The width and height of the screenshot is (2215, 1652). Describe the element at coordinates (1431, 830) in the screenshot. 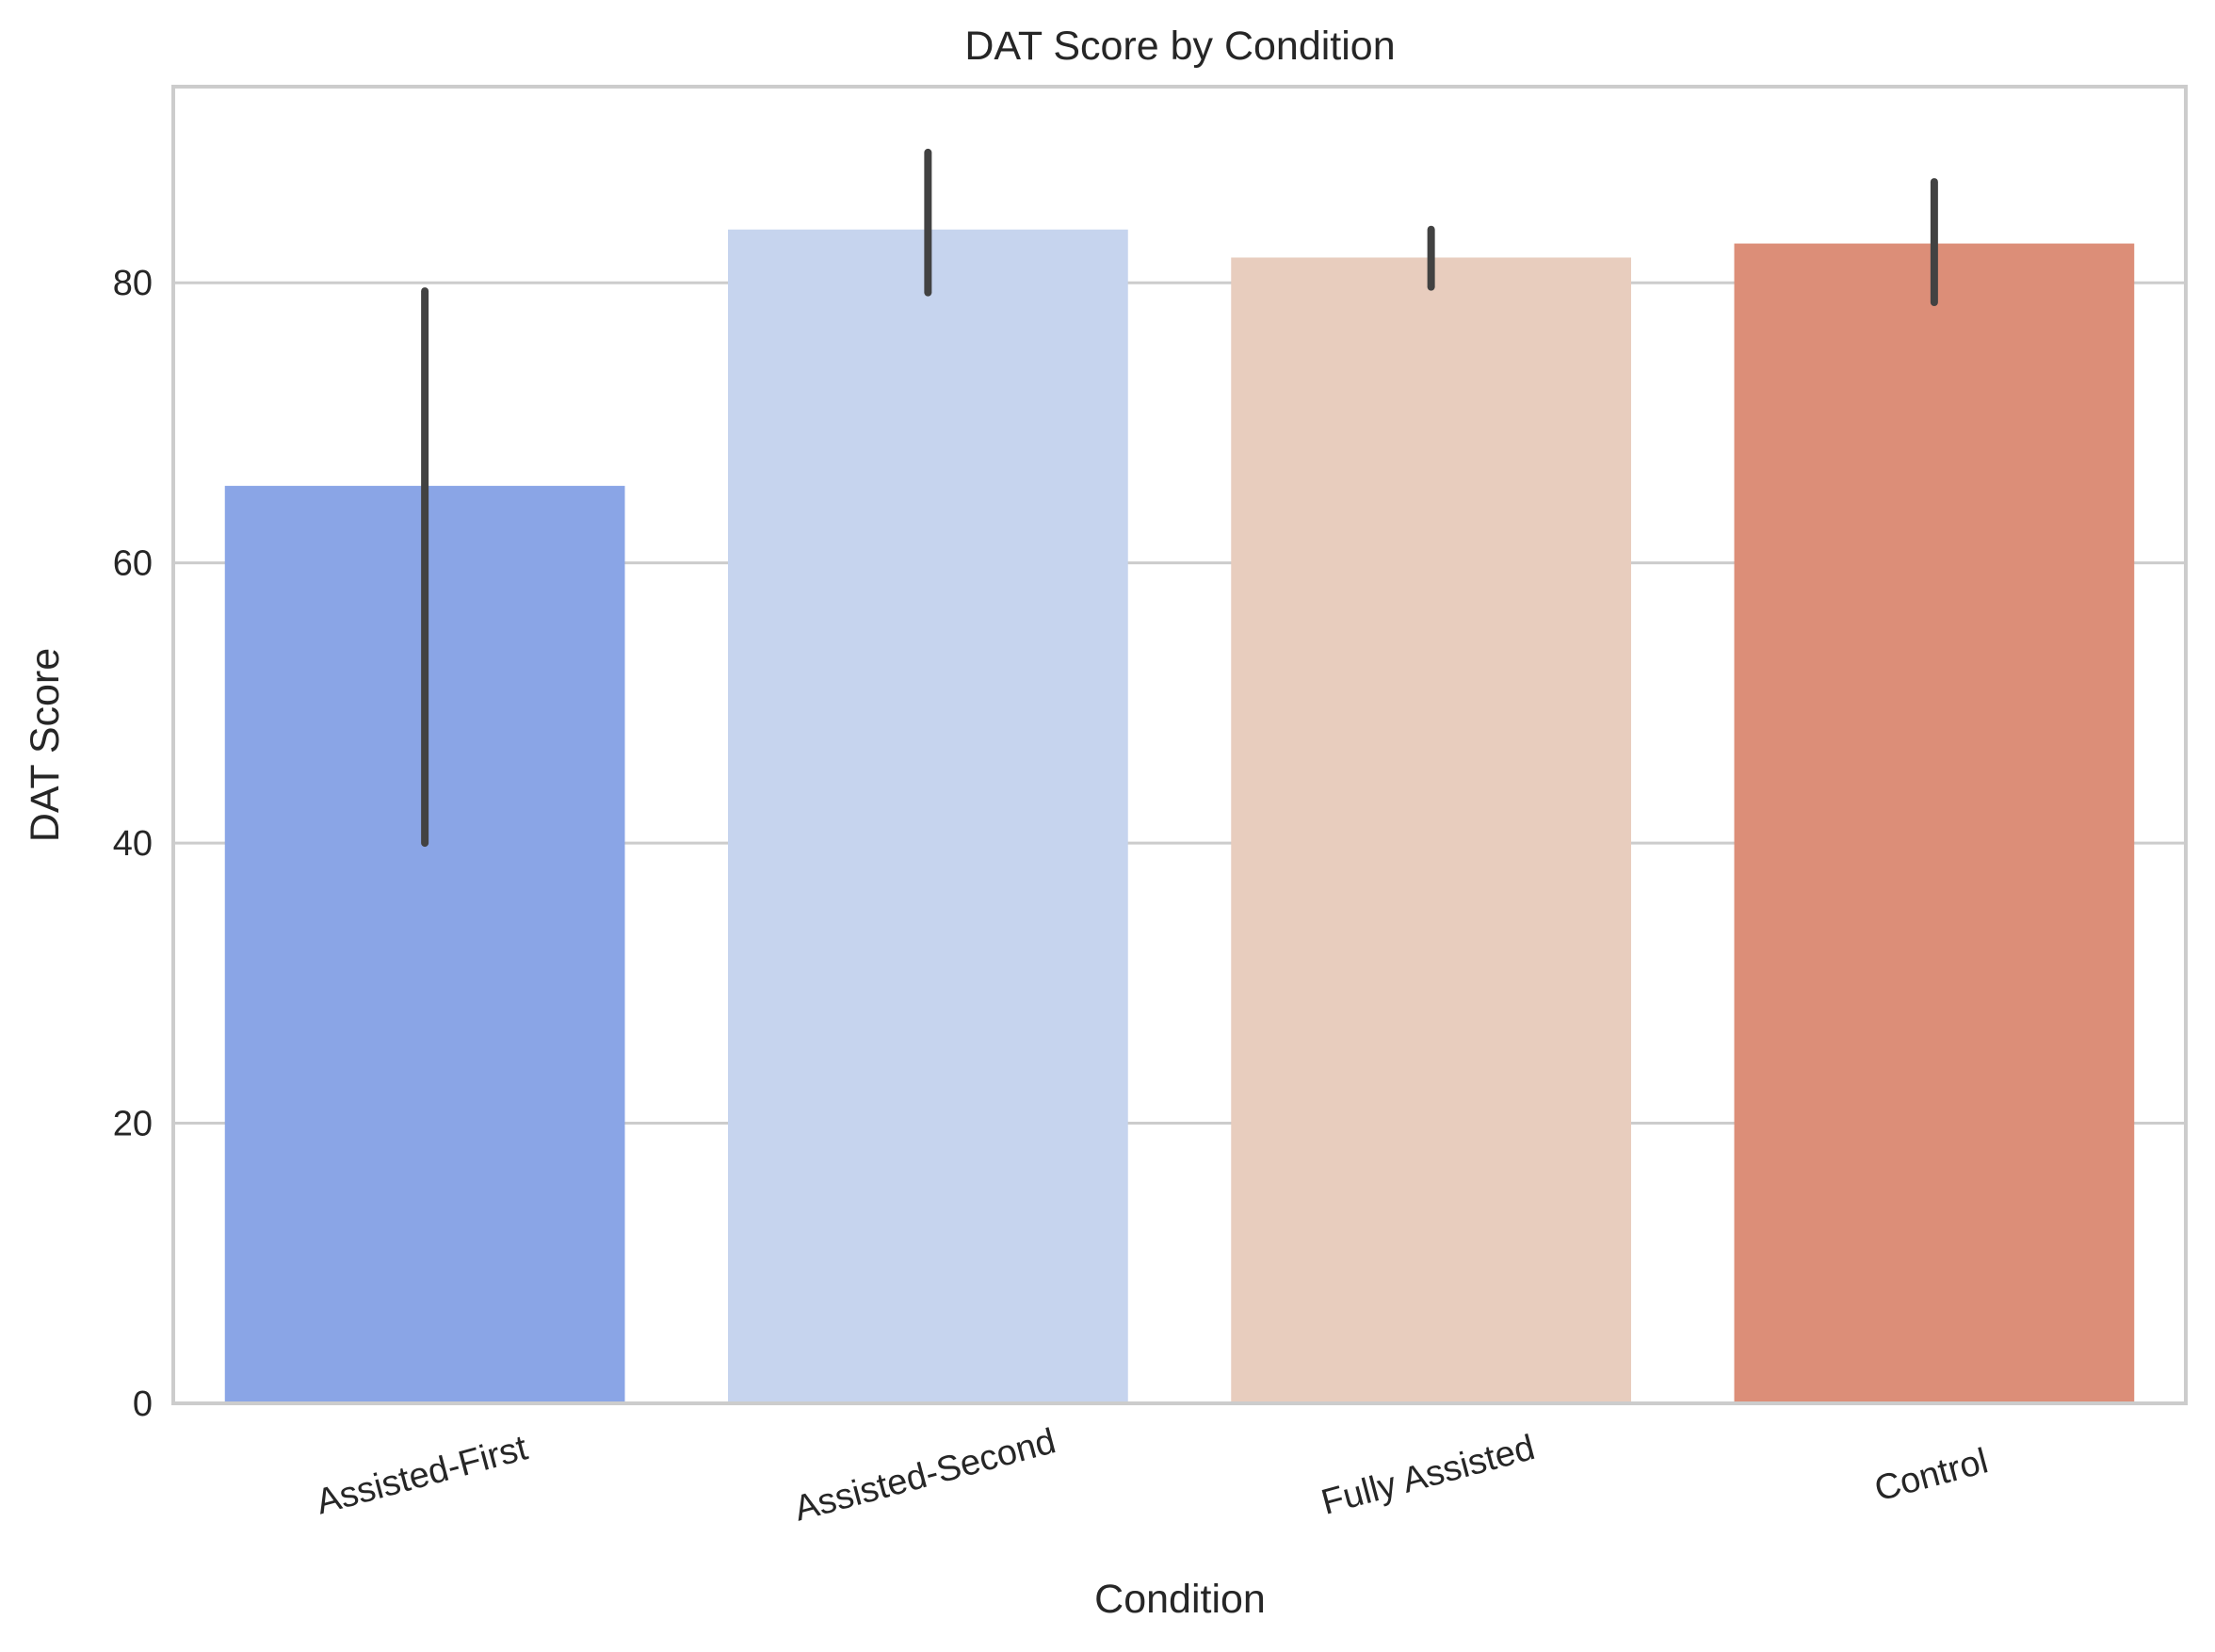

I see `bar-fully-assisted` at that location.